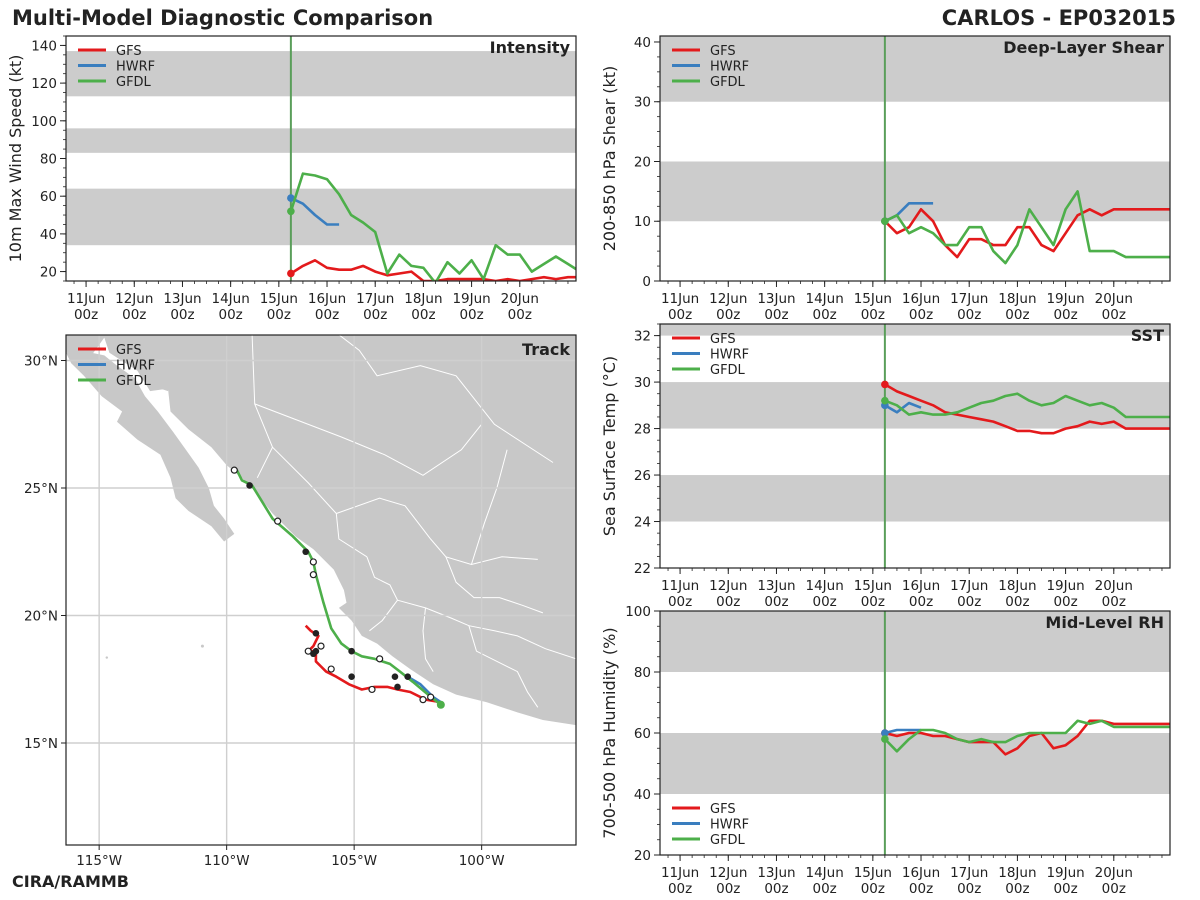 This screenshot has width=1200, height=900. Describe the element at coordinates (503, 666) in the screenshot. I see `border-guerrero` at that location.